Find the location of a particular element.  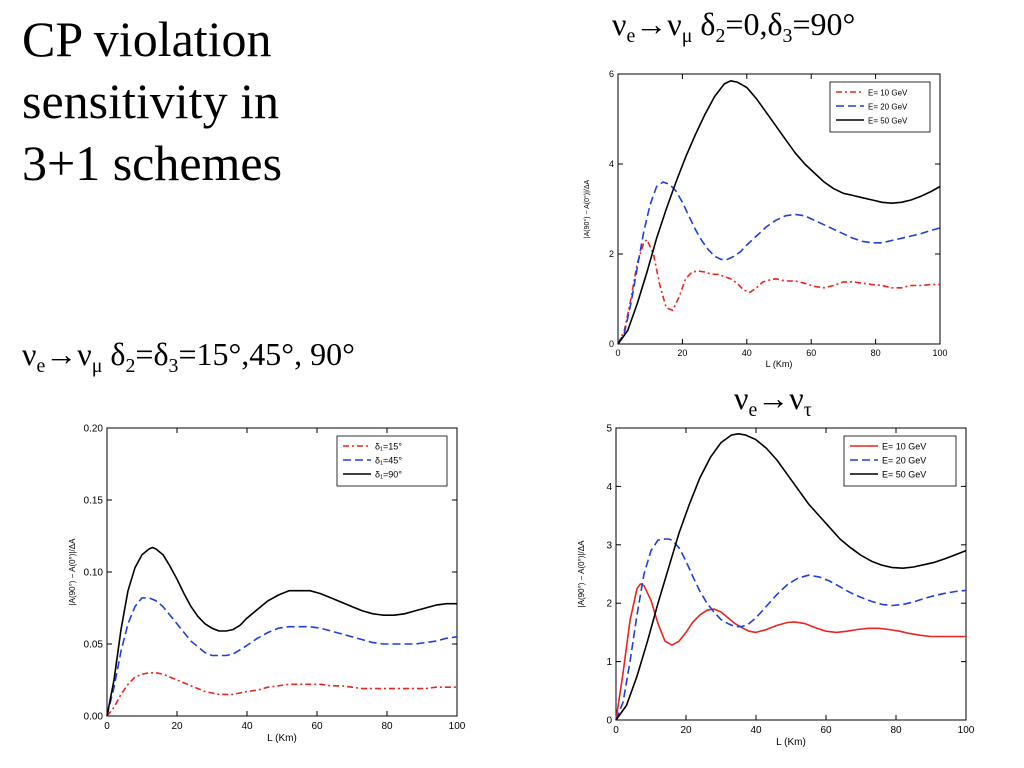

y-tick-label: 0.05 is located at coordinates (94, 645).